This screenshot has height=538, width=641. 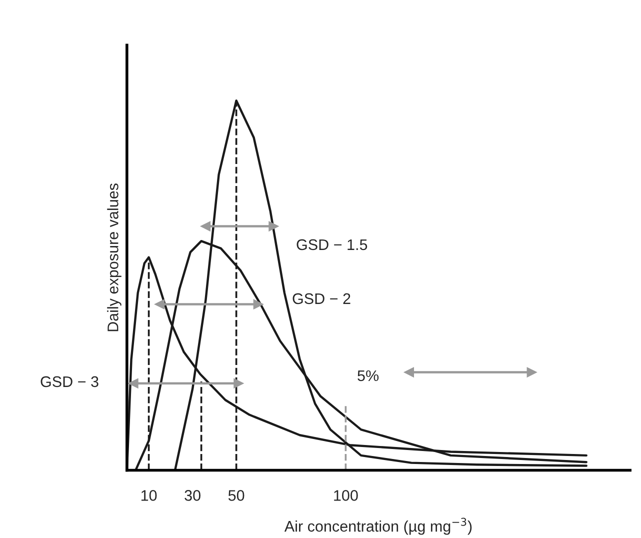 What do you see at coordinates (321, 298) in the screenshot?
I see `annotation: GSD − 2` at bounding box center [321, 298].